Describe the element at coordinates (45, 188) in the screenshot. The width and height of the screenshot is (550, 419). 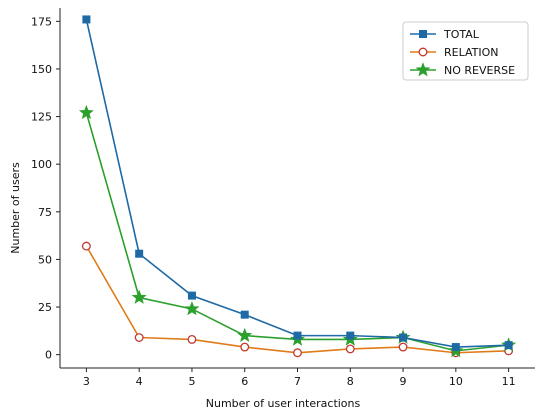
I see `y-ticks: 0 25 50 75 100 125 150 175` at that location.